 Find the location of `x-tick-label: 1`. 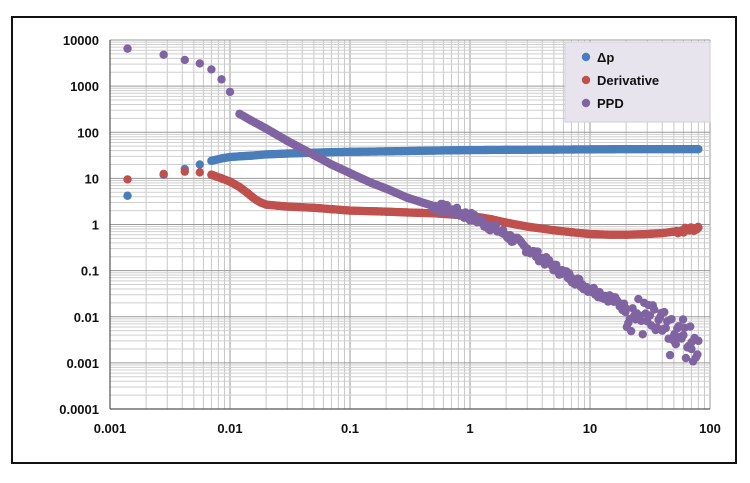

x-tick-label: 1 is located at coordinates (469, 428).